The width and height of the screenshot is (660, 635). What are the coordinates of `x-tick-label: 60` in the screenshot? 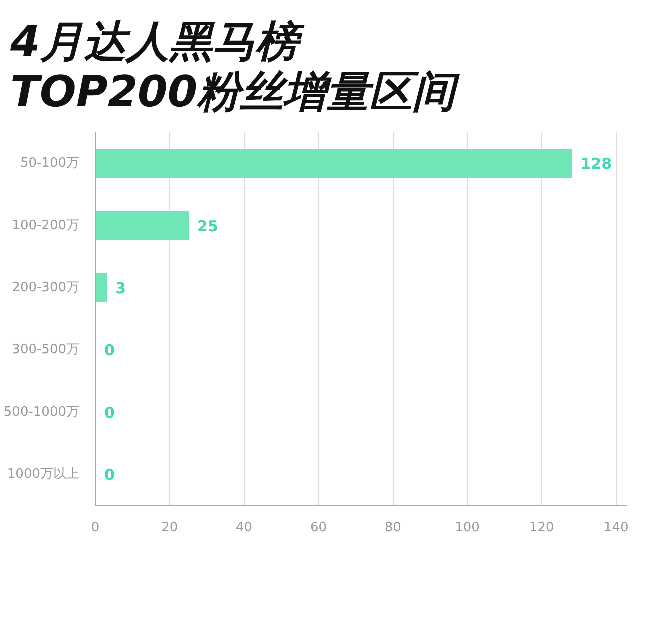 It's located at (318, 528).